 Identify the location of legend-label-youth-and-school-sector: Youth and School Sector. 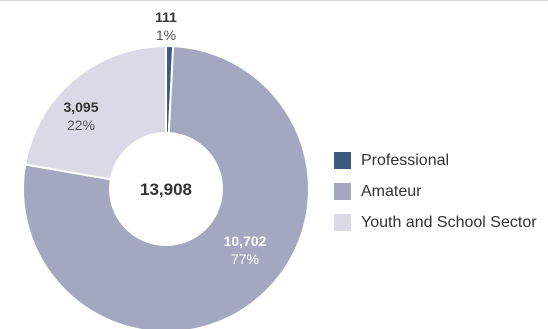
(449, 222).